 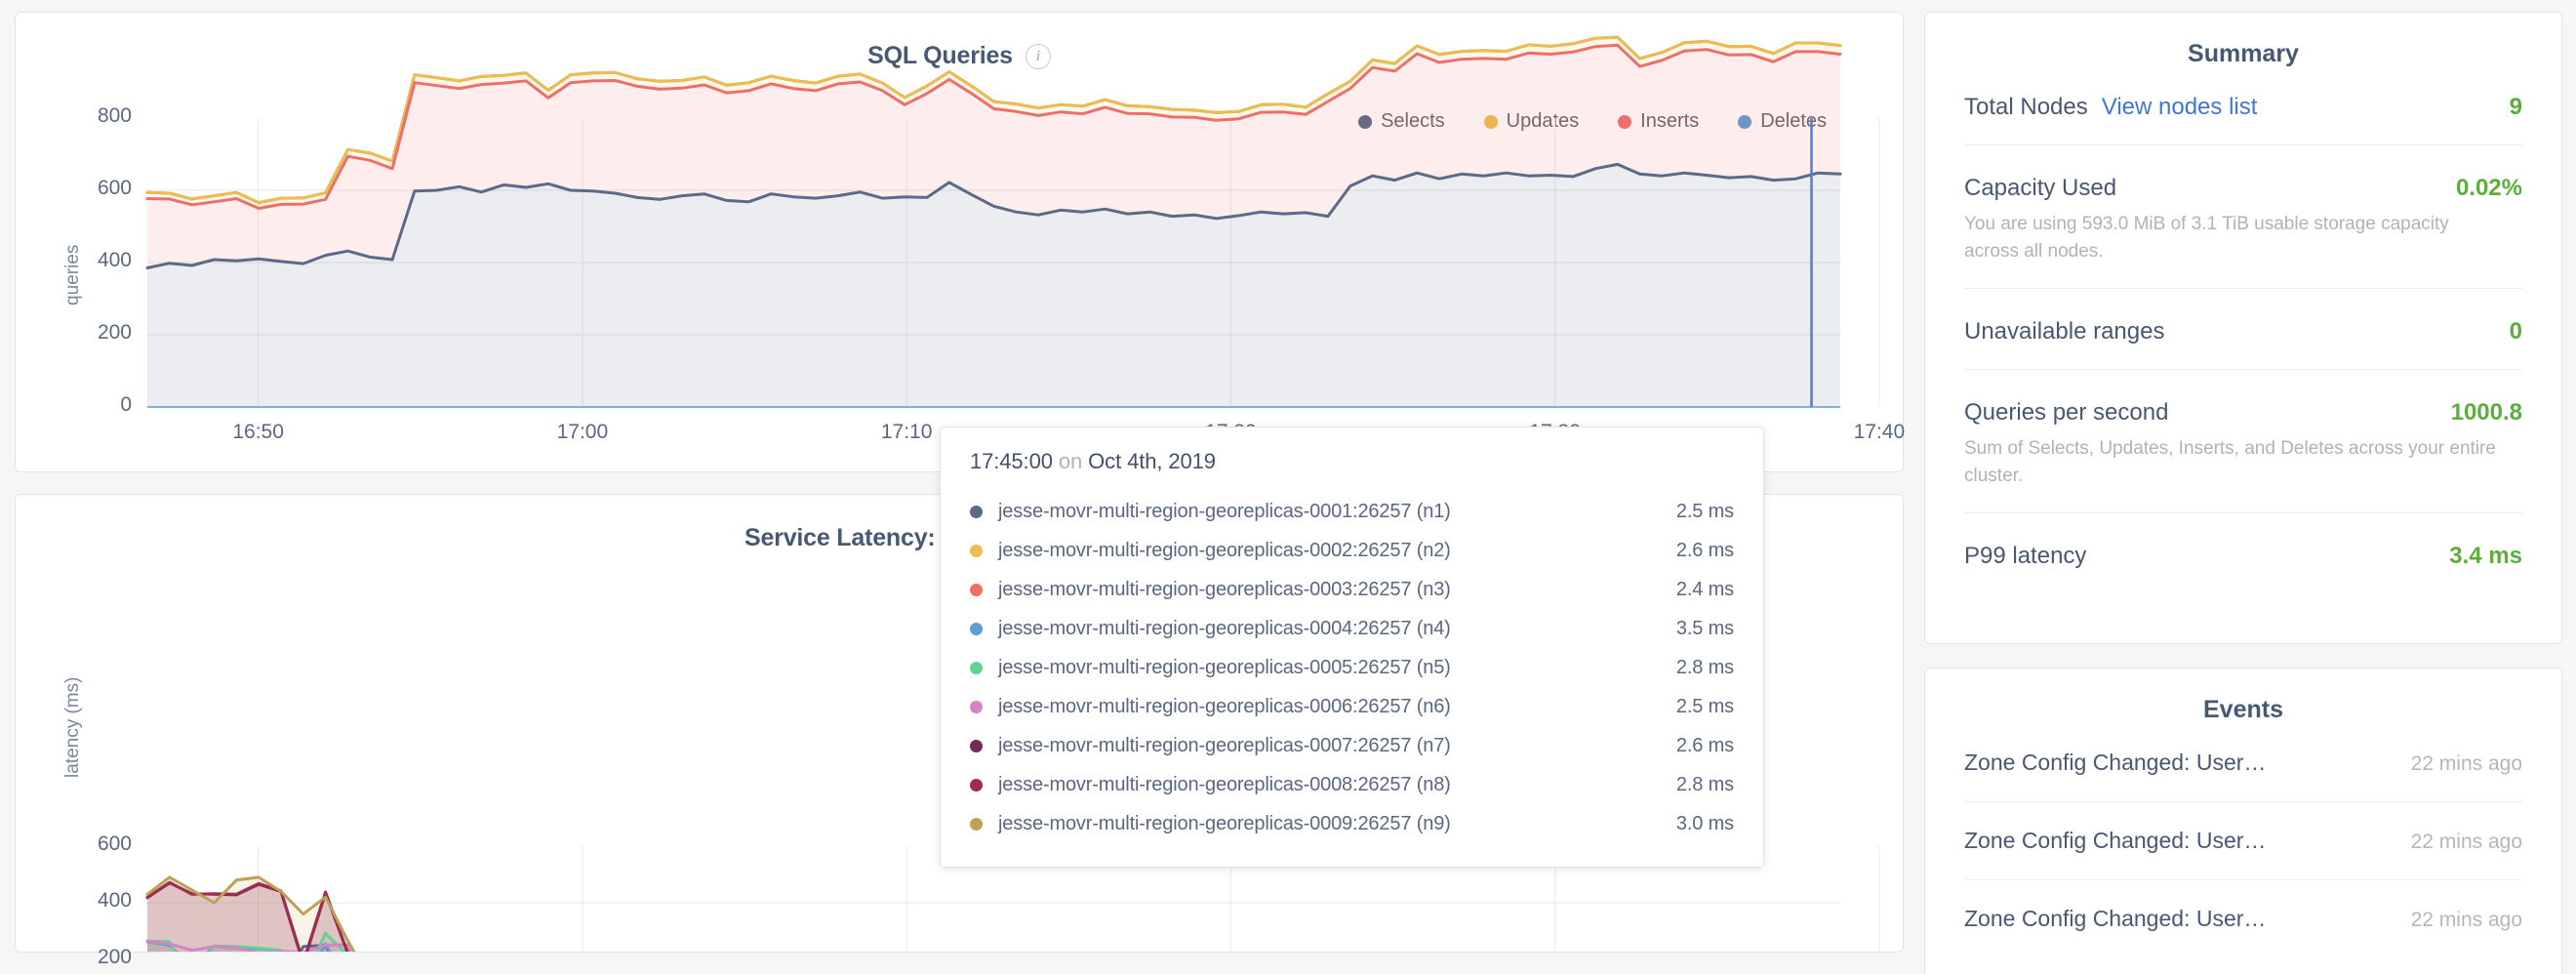 I want to click on x-axis-tick: 17:00, so click(x=582, y=432).